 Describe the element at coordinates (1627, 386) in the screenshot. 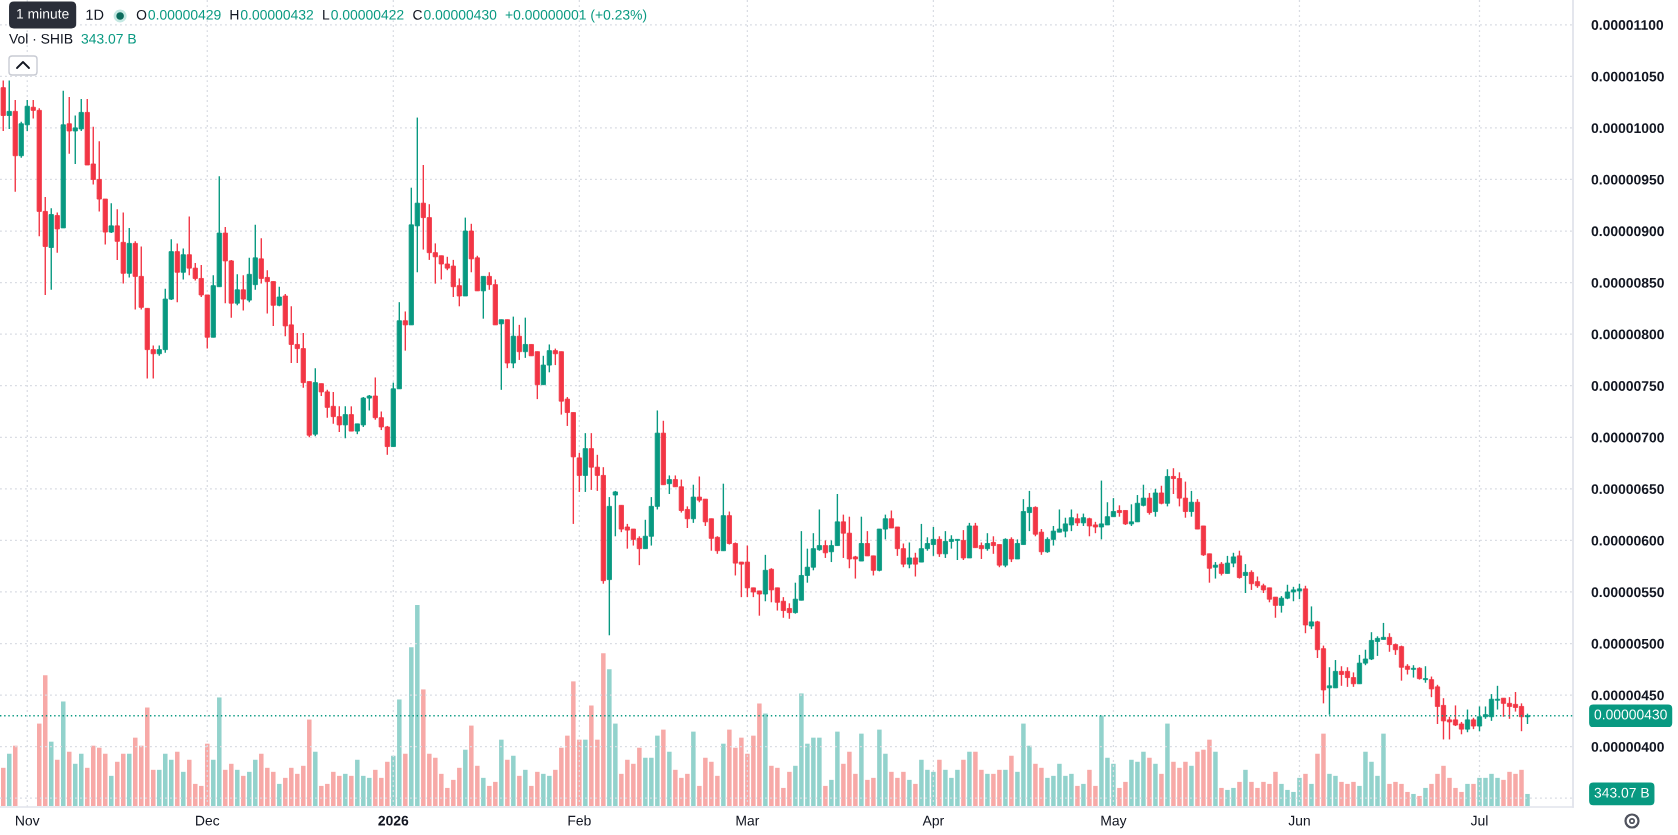

I see `y-tick-label: 0.00000750` at that location.